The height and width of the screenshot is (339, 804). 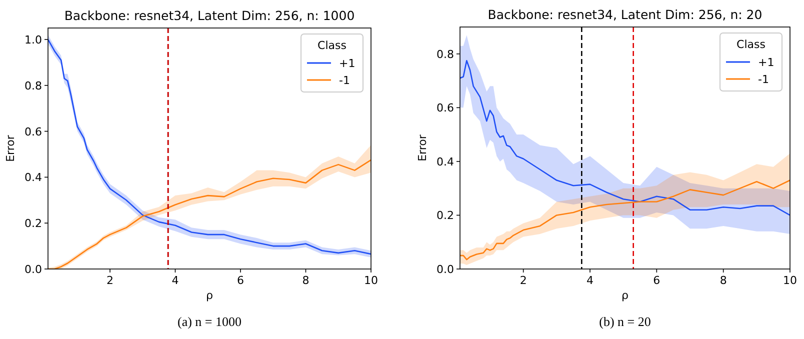 What do you see at coordinates (625, 321) in the screenshot?
I see `text: (b) n = 20` at bounding box center [625, 321].